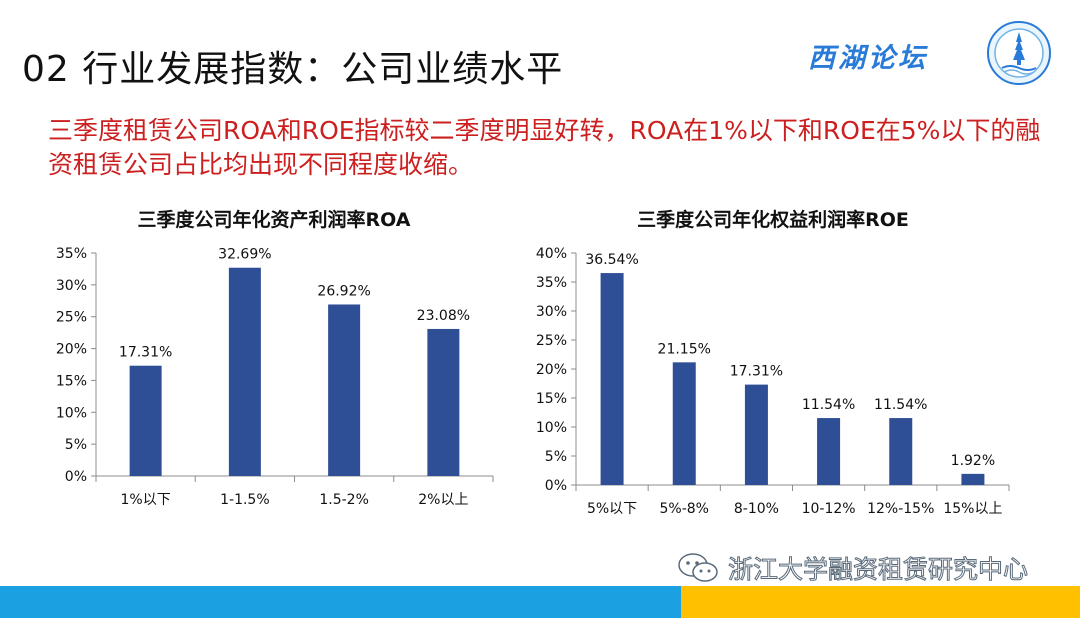  Describe the element at coordinates (71, 350) in the screenshot. I see `roa-y-tick-label: 20%` at that location.